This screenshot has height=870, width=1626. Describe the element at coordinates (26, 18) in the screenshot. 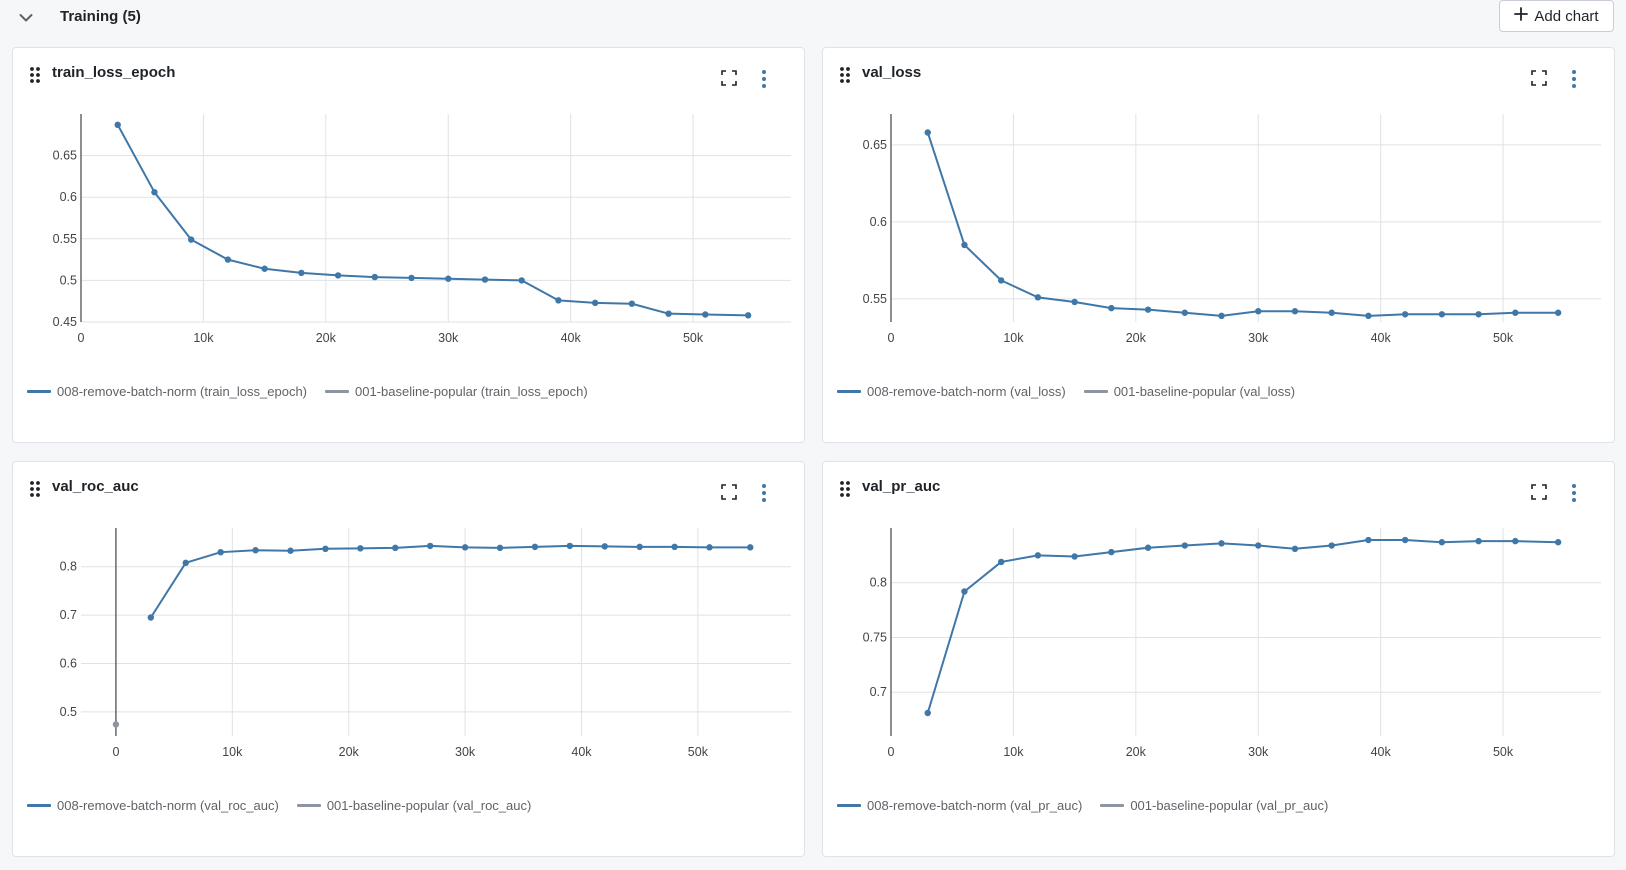

I see `chevron-down-icon` at that location.